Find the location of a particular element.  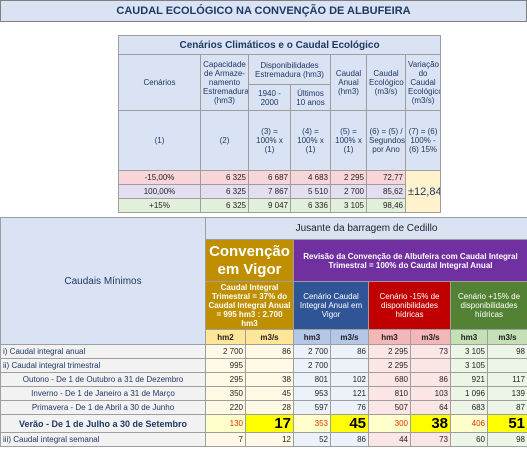

formula: (3) = 100% x (1) is located at coordinates (269, 140).